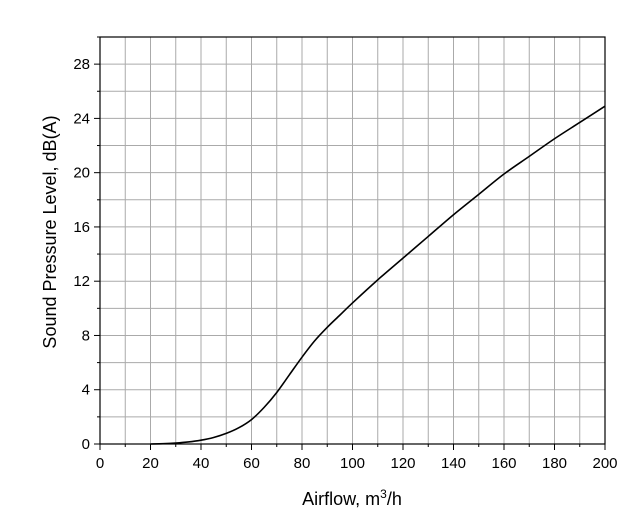 Image resolution: width=639 pixels, height=520 pixels. Describe the element at coordinates (352, 498) in the screenshot. I see `x-axis-title: Airflow, m3/h` at that location.